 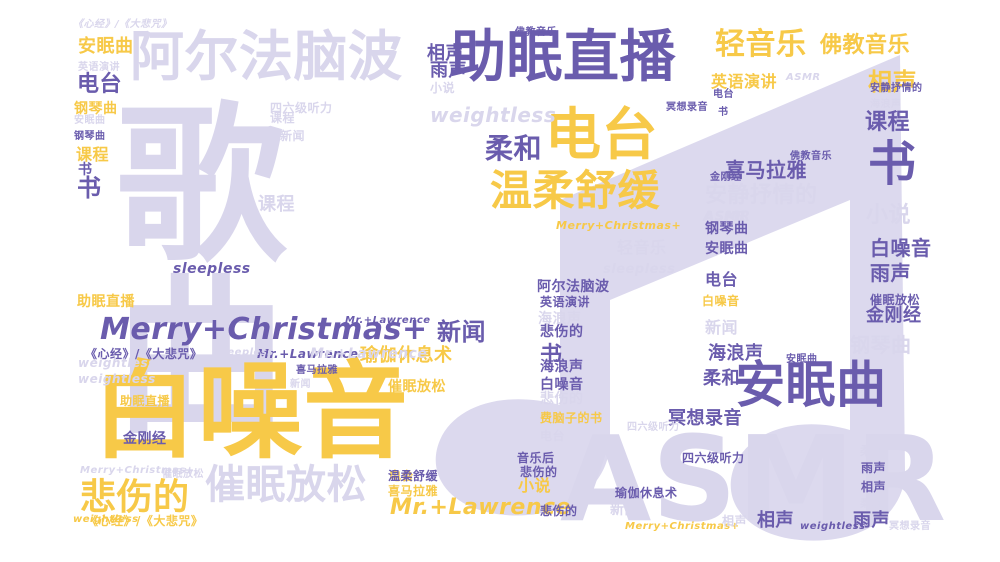 I want to click on cloud-word: 阿尔法脑波, so click(x=573, y=287).